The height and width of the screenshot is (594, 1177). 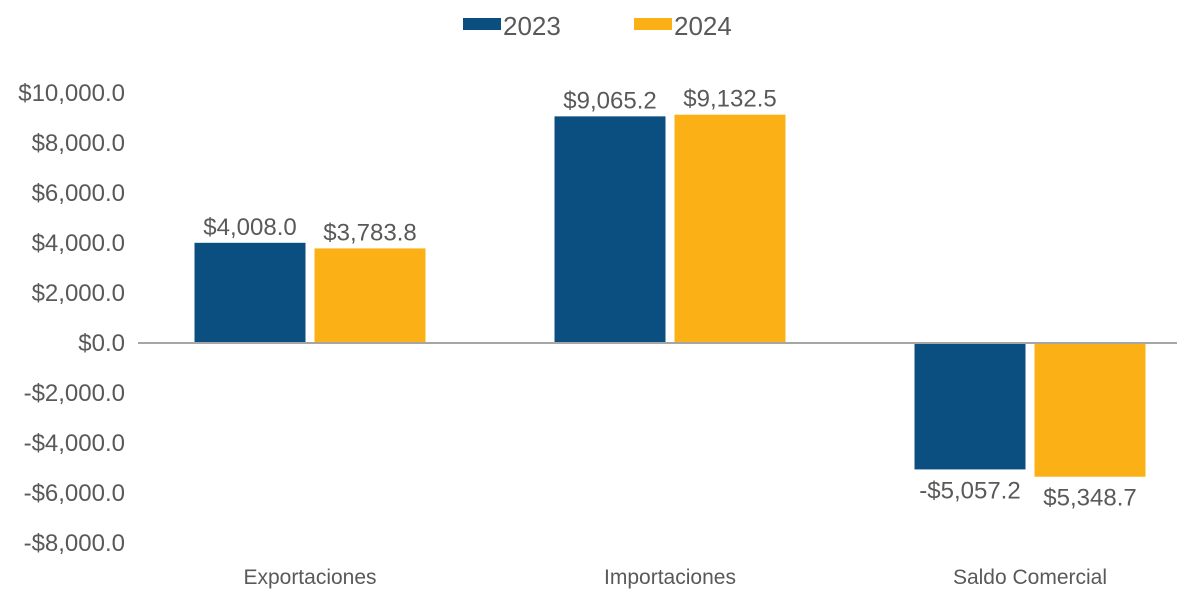 I want to click on x-category-label: Saldo Comercial, so click(x=1030, y=577).